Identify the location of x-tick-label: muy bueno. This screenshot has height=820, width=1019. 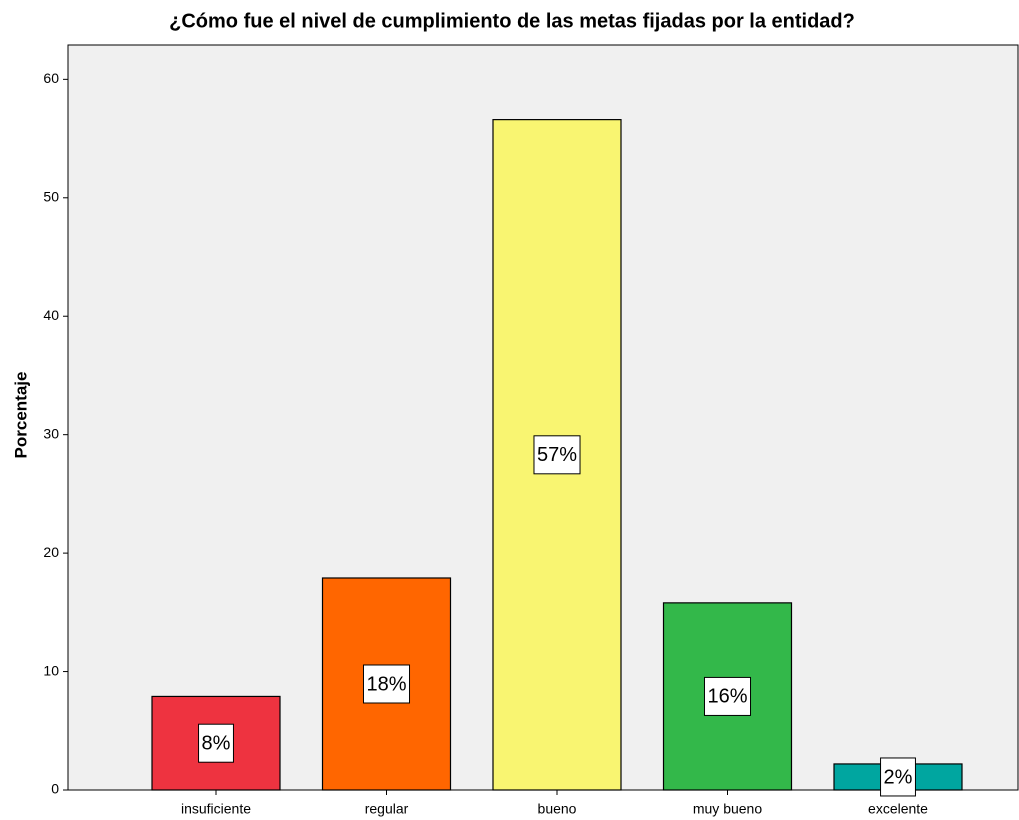
(727, 809).